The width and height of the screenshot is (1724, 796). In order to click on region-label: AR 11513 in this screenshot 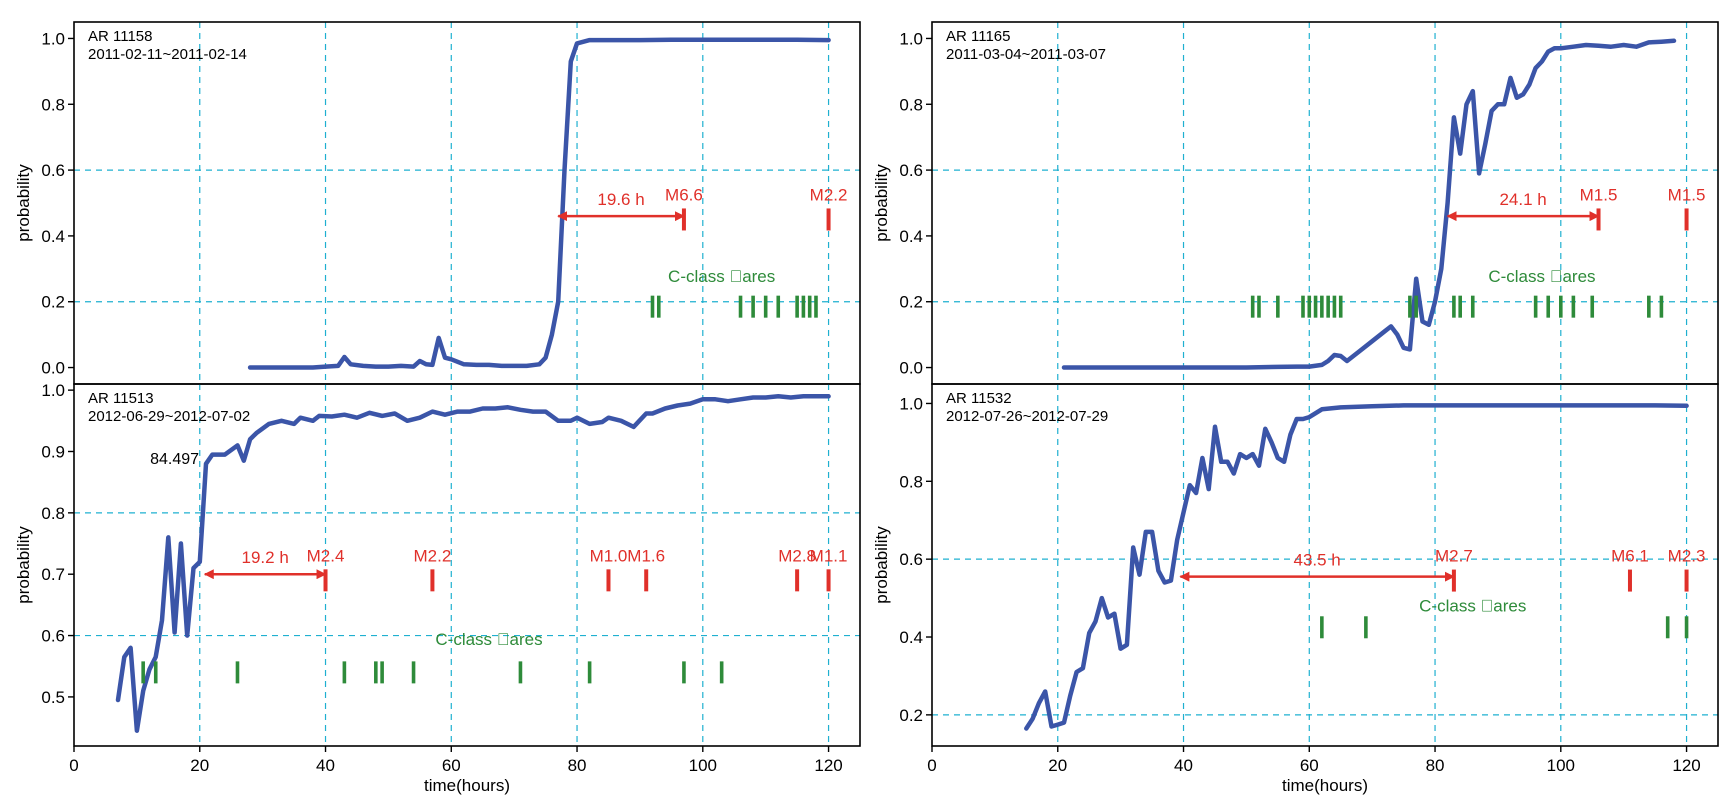, I will do `click(121, 398)`.